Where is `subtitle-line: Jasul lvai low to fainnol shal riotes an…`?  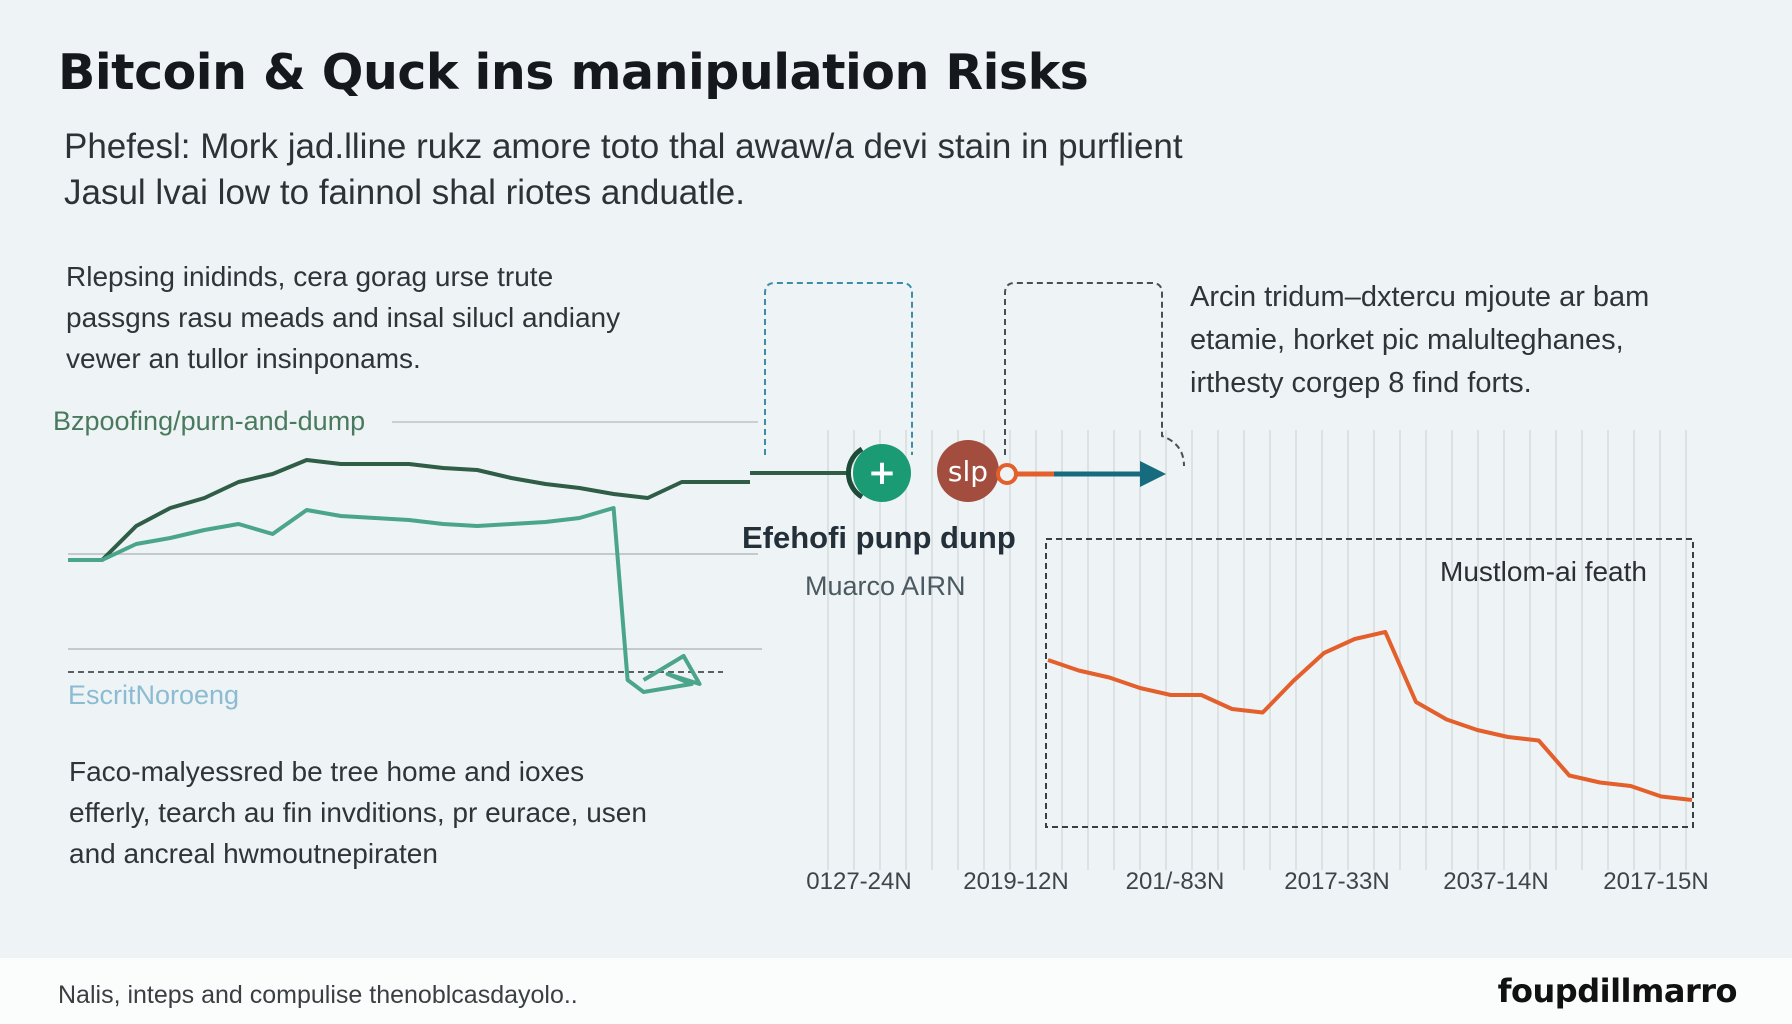
subtitle-line: Jasul lvai low to fainnol shal riotes an… is located at coordinates (404, 192).